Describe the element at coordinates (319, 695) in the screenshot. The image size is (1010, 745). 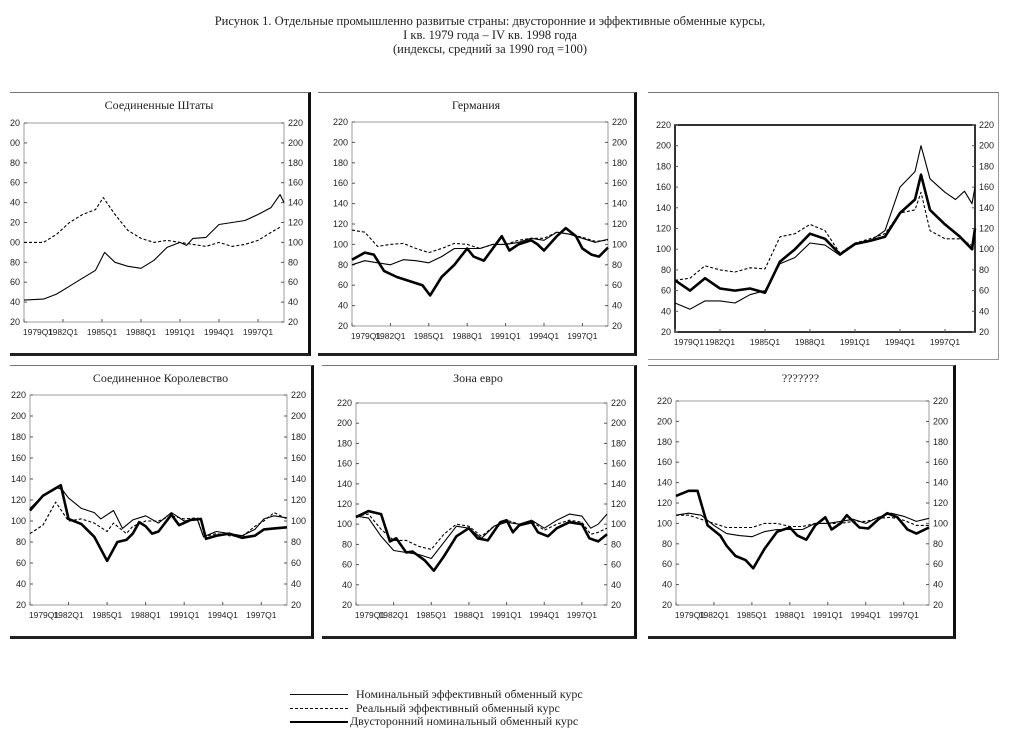
I see `solid-line-swatch` at that location.